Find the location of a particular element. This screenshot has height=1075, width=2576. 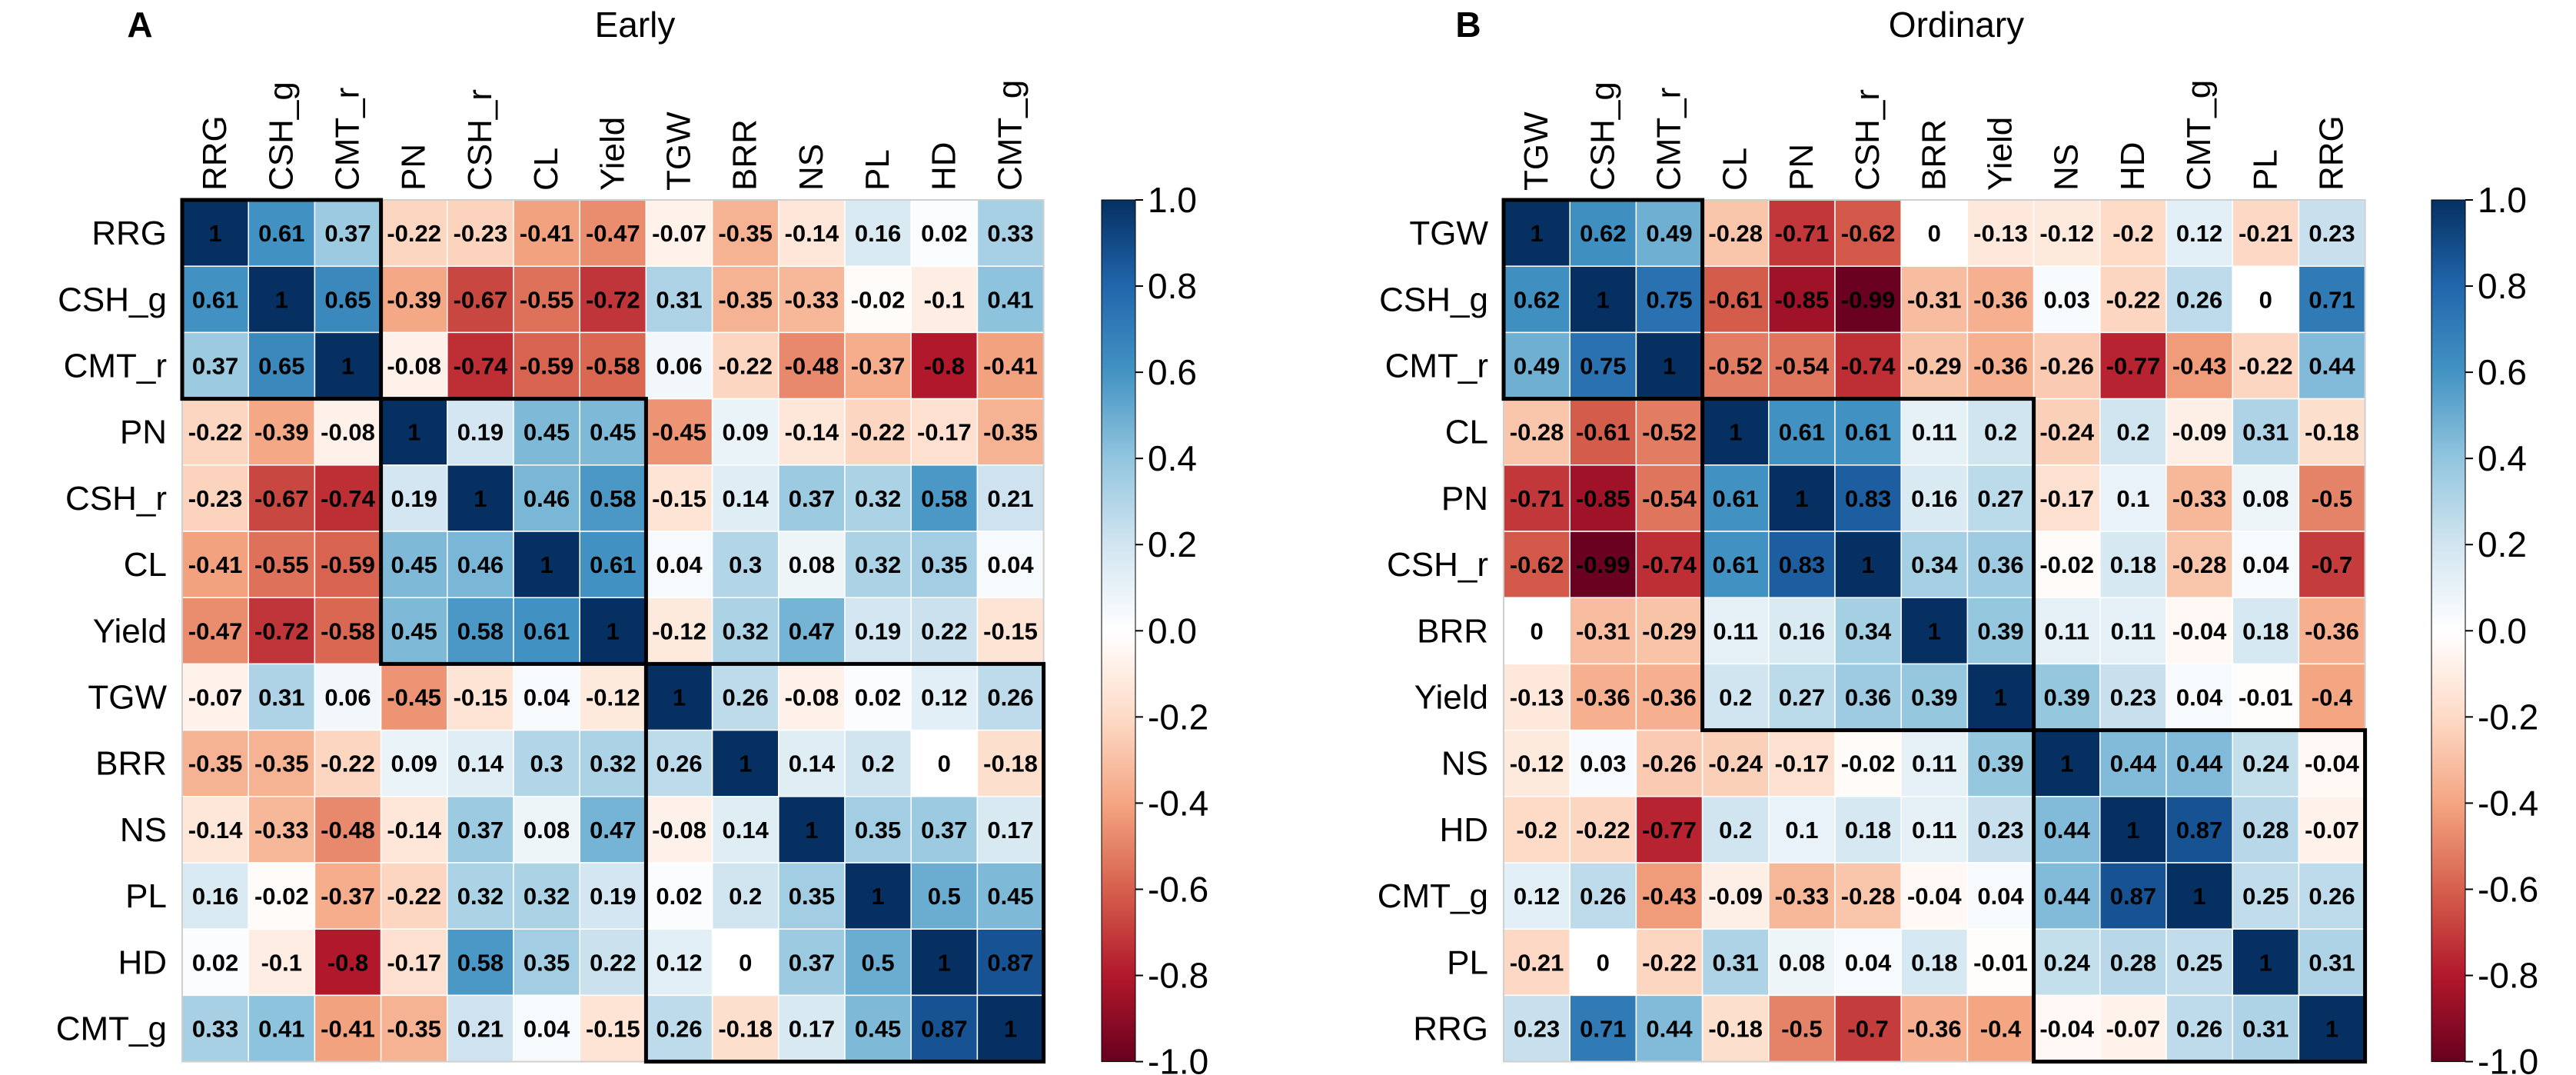

cell-value-label: -0.61 is located at coordinates (1603, 432).